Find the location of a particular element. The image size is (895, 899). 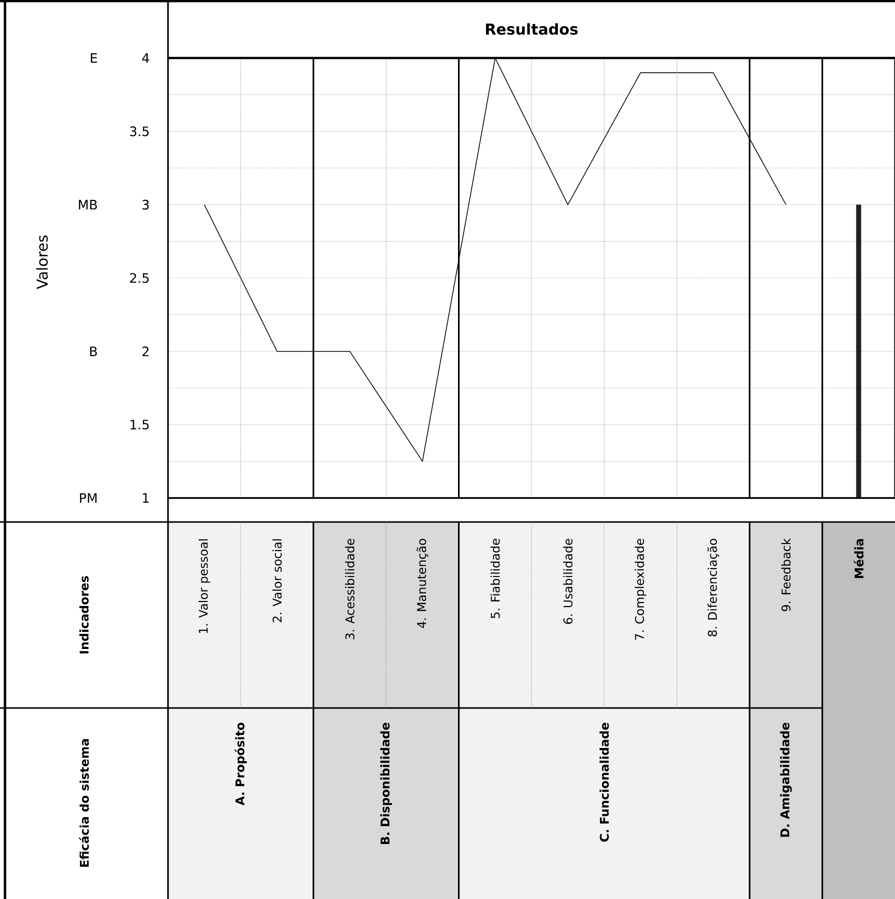

x-tick-label: 6. Usabilidade is located at coordinates (567, 581).